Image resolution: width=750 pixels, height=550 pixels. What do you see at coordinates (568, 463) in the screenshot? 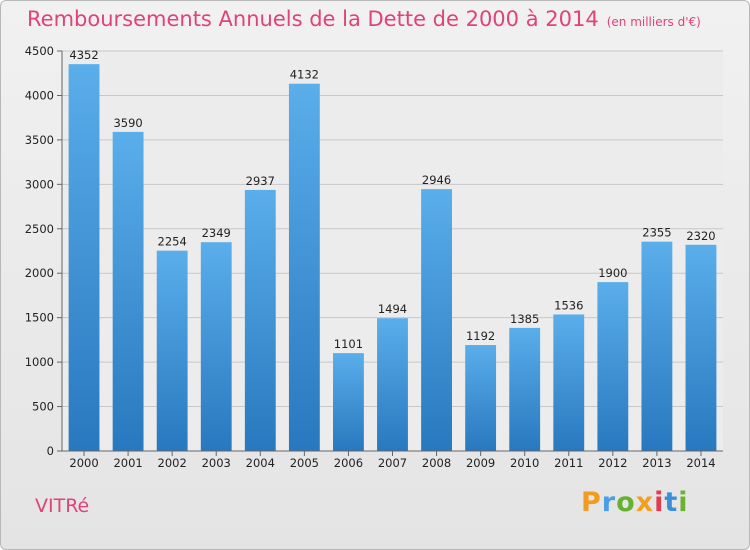
I see `x-tick-label: 2011` at bounding box center [568, 463].